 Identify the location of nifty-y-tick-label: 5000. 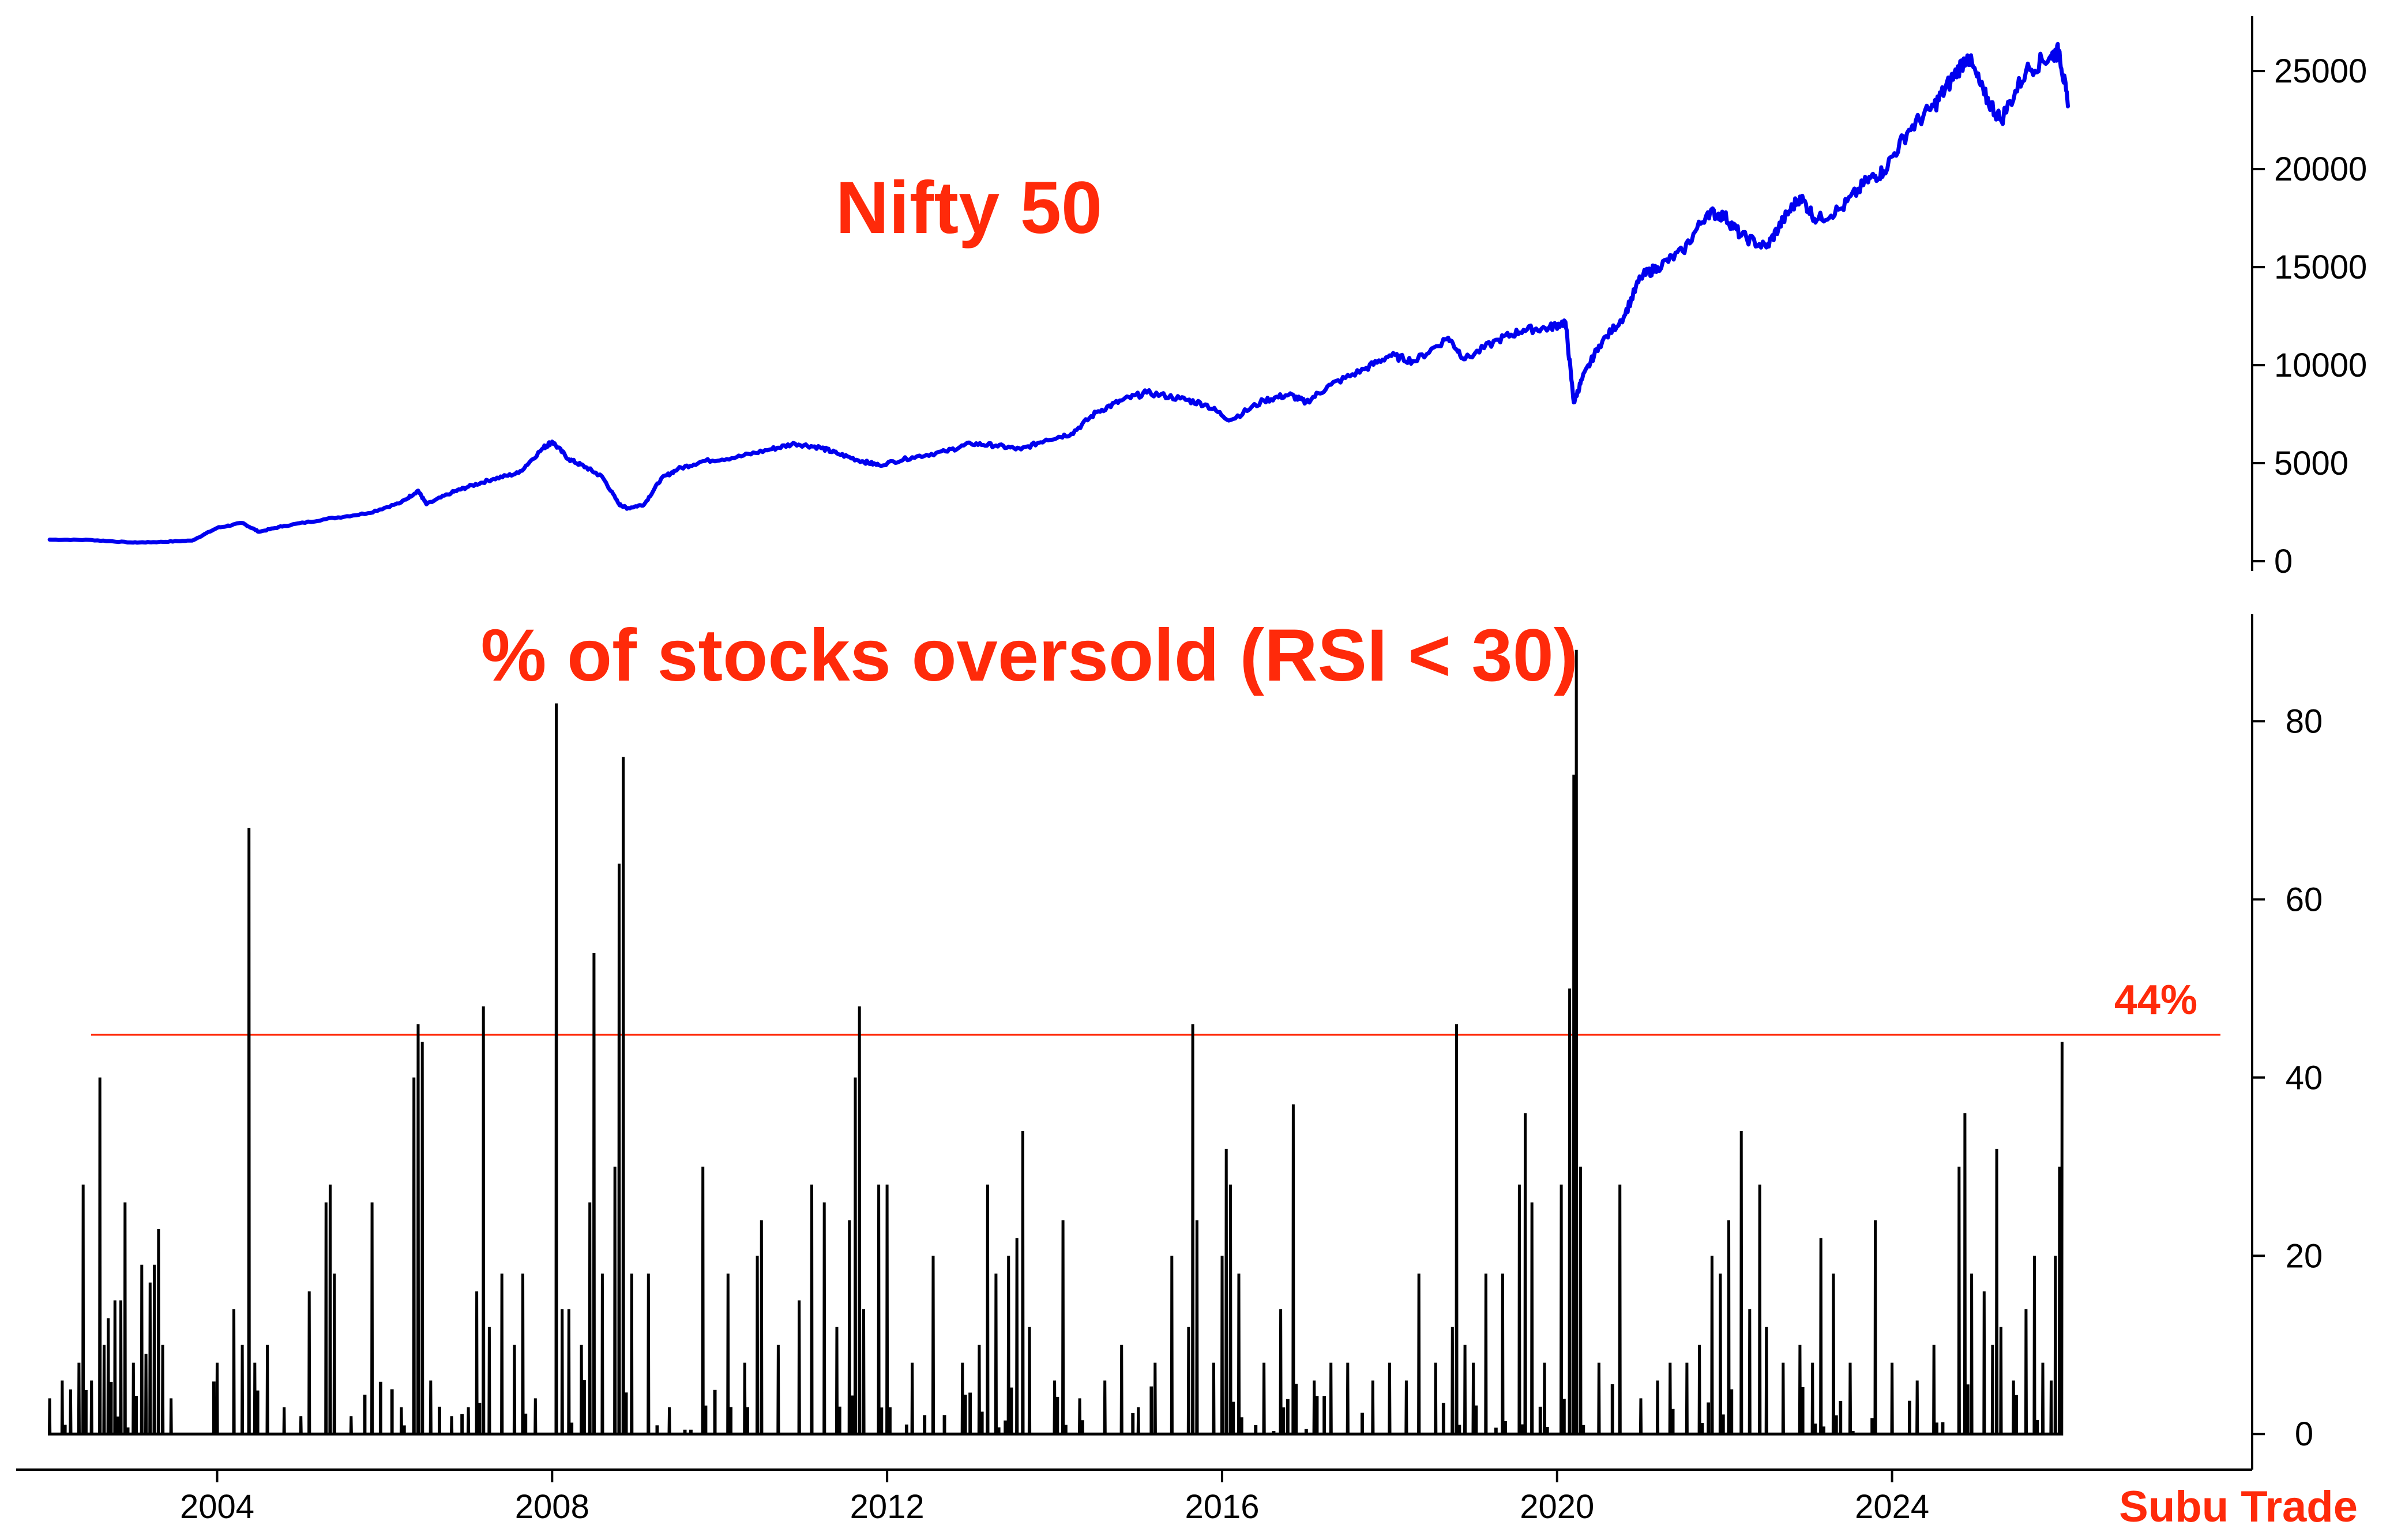
(2311, 463).